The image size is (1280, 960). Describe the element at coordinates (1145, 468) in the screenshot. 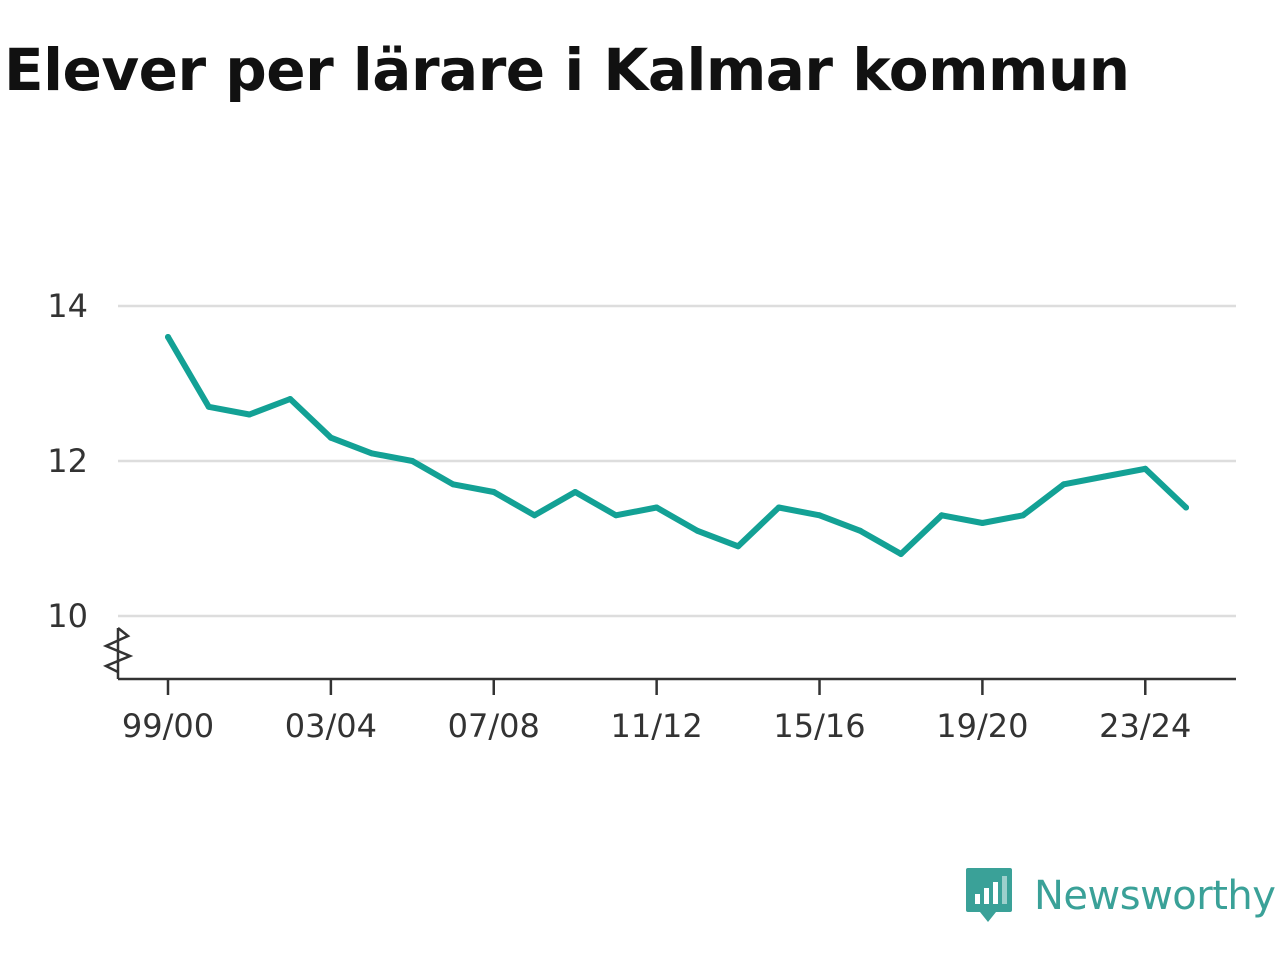

I see `data-point-23/24` at that location.